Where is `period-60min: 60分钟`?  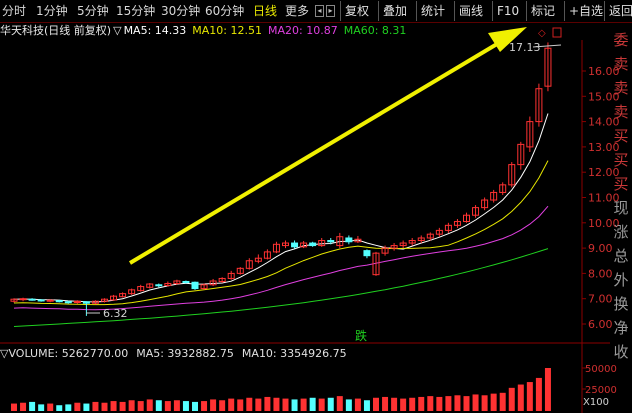 period-60min: 60分钟 is located at coordinates (225, 11).